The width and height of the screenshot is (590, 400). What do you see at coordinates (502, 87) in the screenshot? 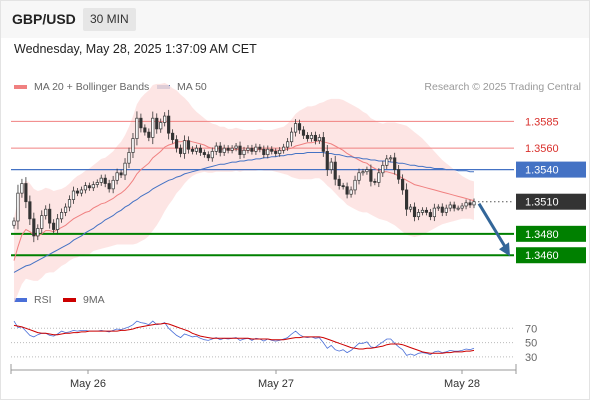
I see `credit: Research © 2025 Trading Central` at bounding box center [502, 87].